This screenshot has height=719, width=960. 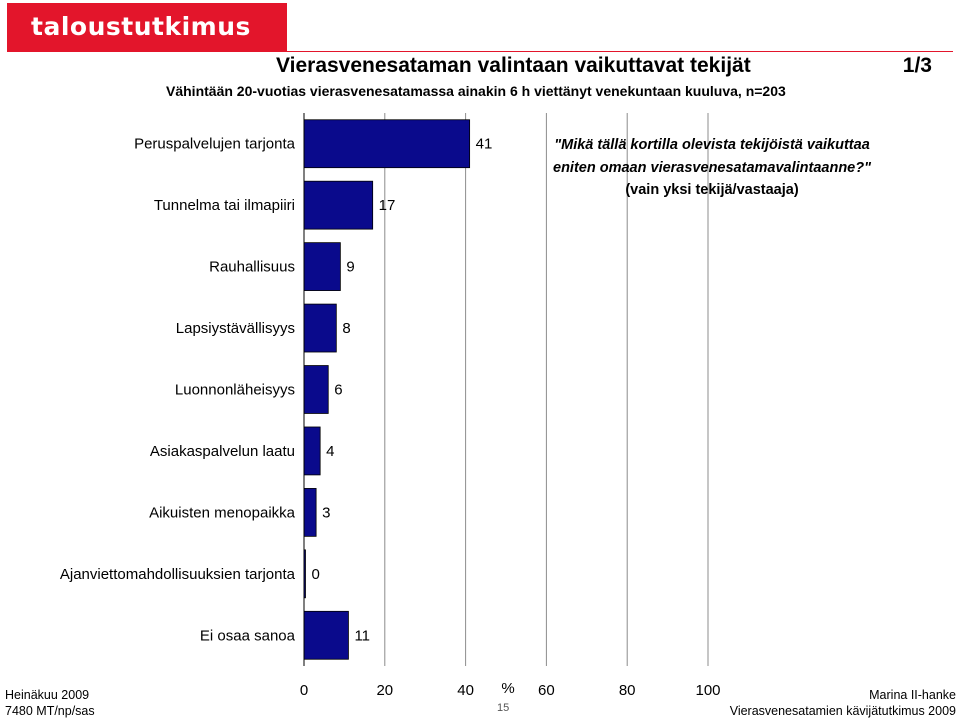 I want to click on x-tick-label: 0, so click(x=304, y=690).